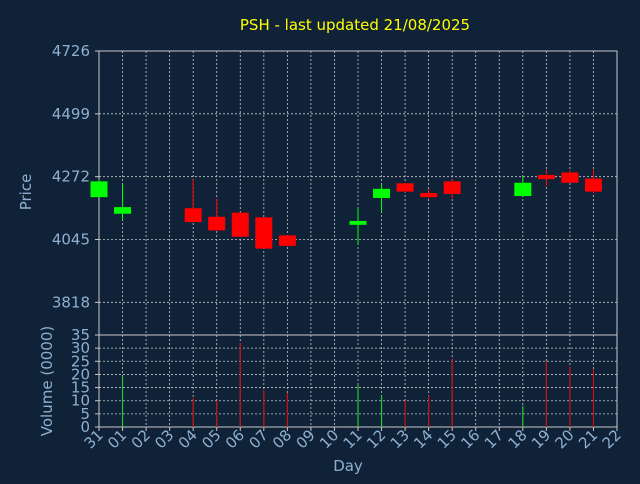 This screenshot has width=640, height=484. I want to click on x-tick-label: 10, so click(329, 439).